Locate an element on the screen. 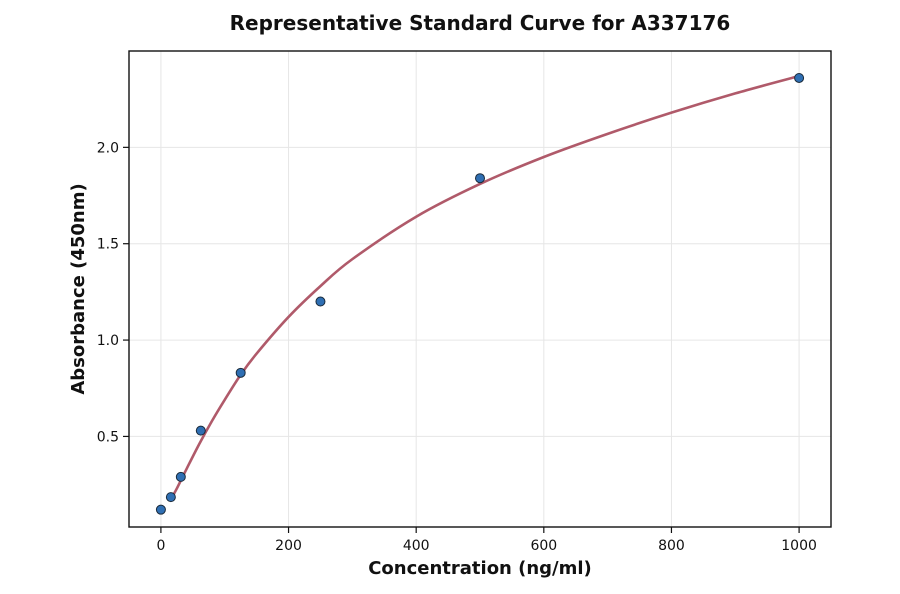 Image resolution: width=900 pixels, height=594 pixels. y-tick-label: 1.0 is located at coordinates (108, 341).